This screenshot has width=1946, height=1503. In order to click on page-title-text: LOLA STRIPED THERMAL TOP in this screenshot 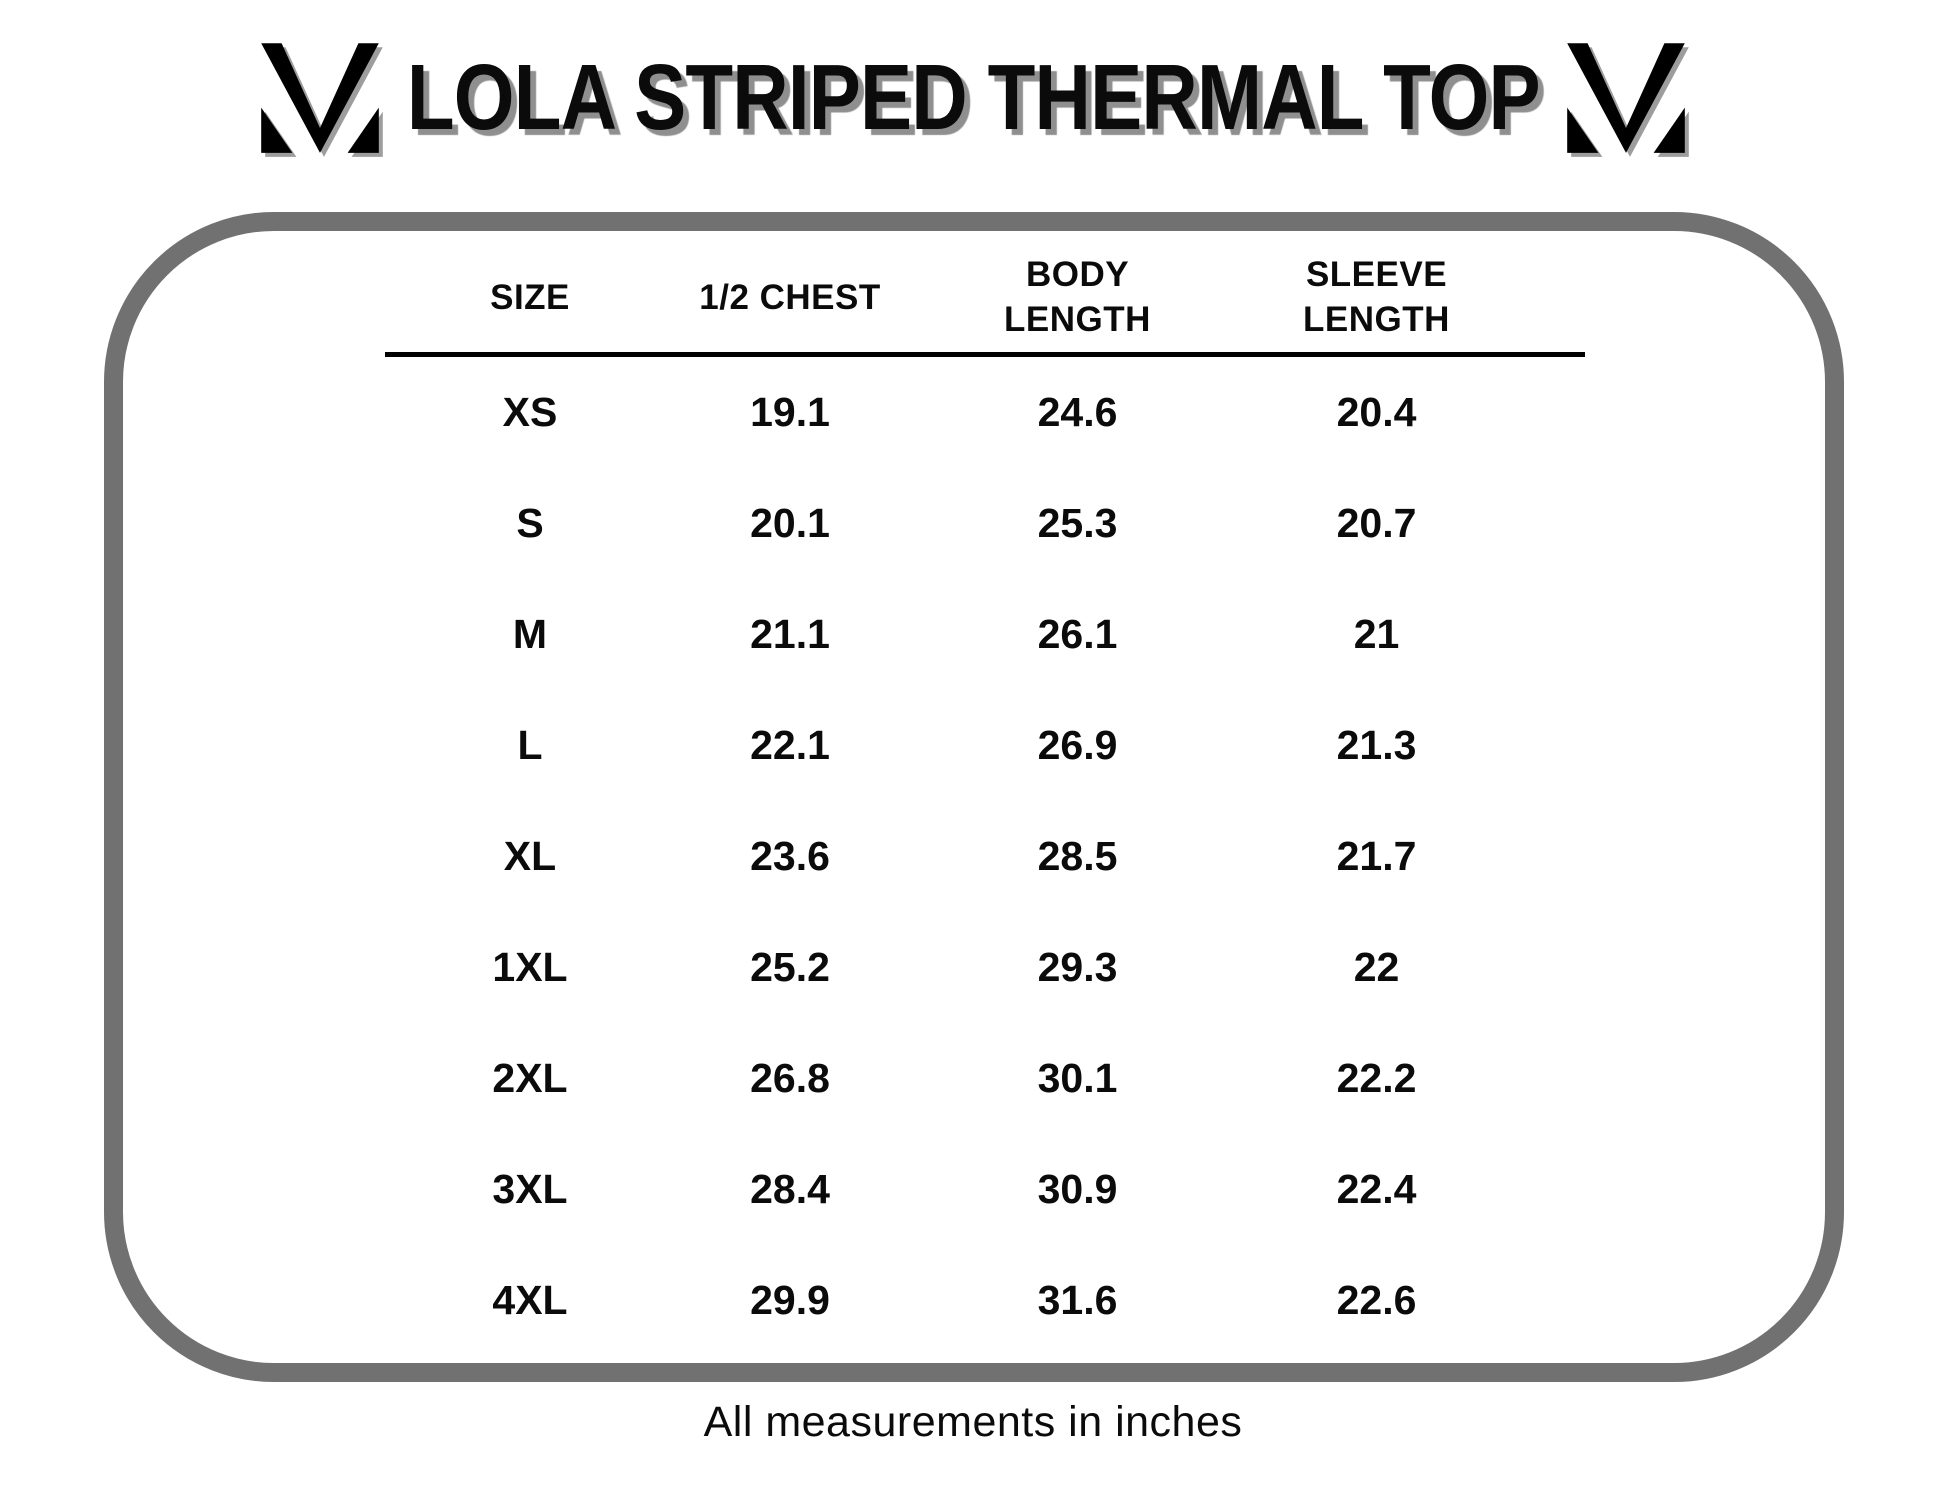, I will do `click(973, 97)`.